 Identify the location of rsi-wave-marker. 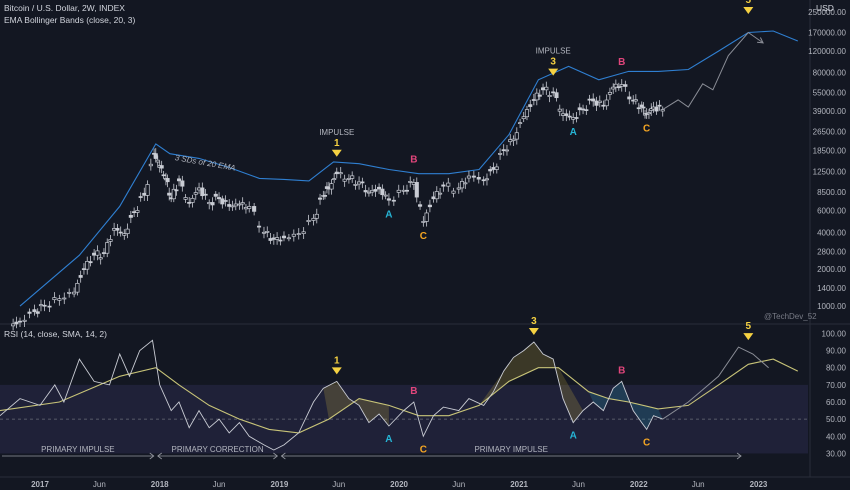
(336, 371).